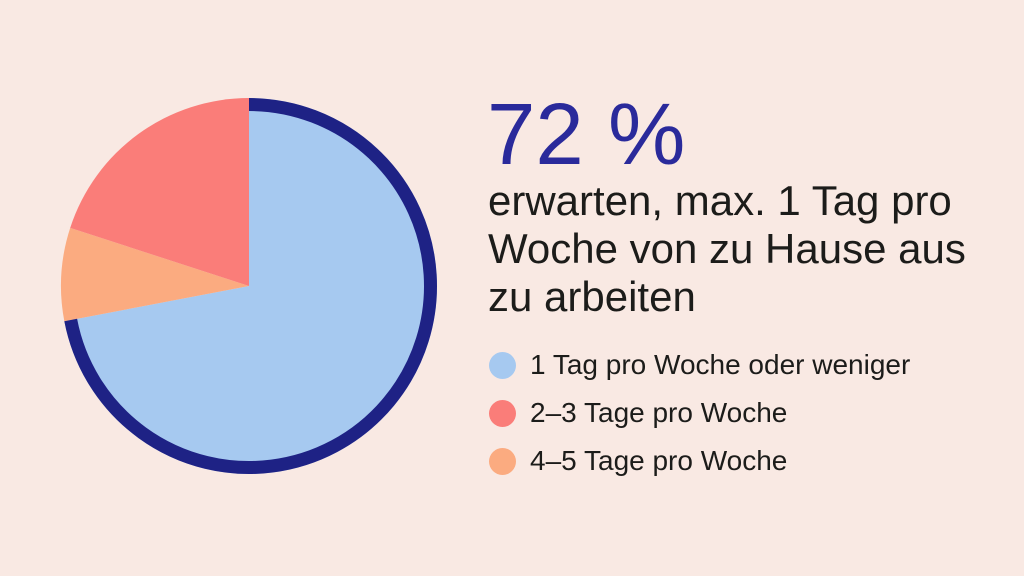  What do you see at coordinates (659, 460) in the screenshot?
I see `legend-label: 4–5 Tage pro Woche` at bounding box center [659, 460].